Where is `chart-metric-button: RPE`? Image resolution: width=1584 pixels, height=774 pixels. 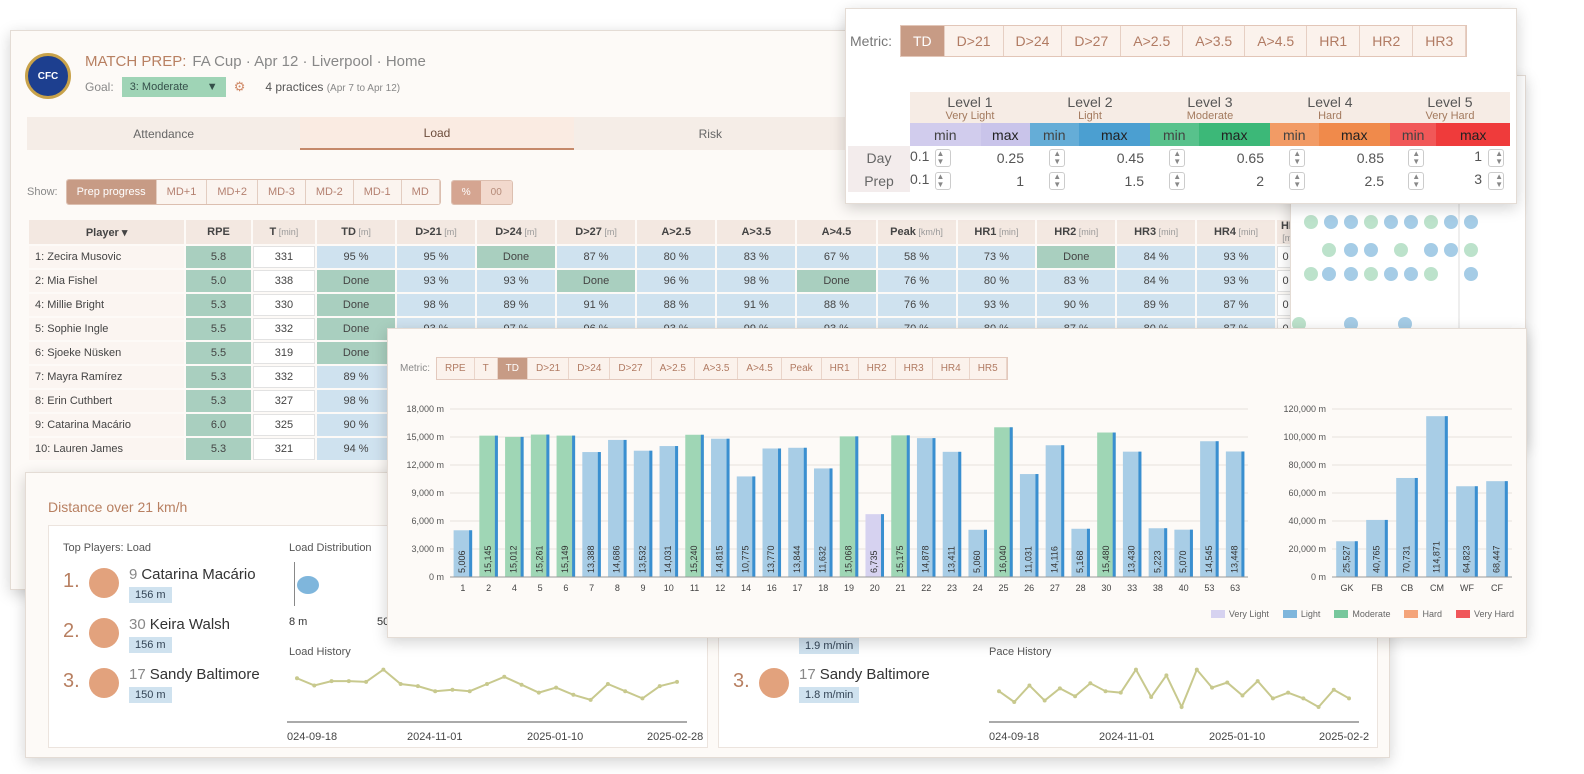
chart-metric-button: RPE is located at coordinates (456, 368).